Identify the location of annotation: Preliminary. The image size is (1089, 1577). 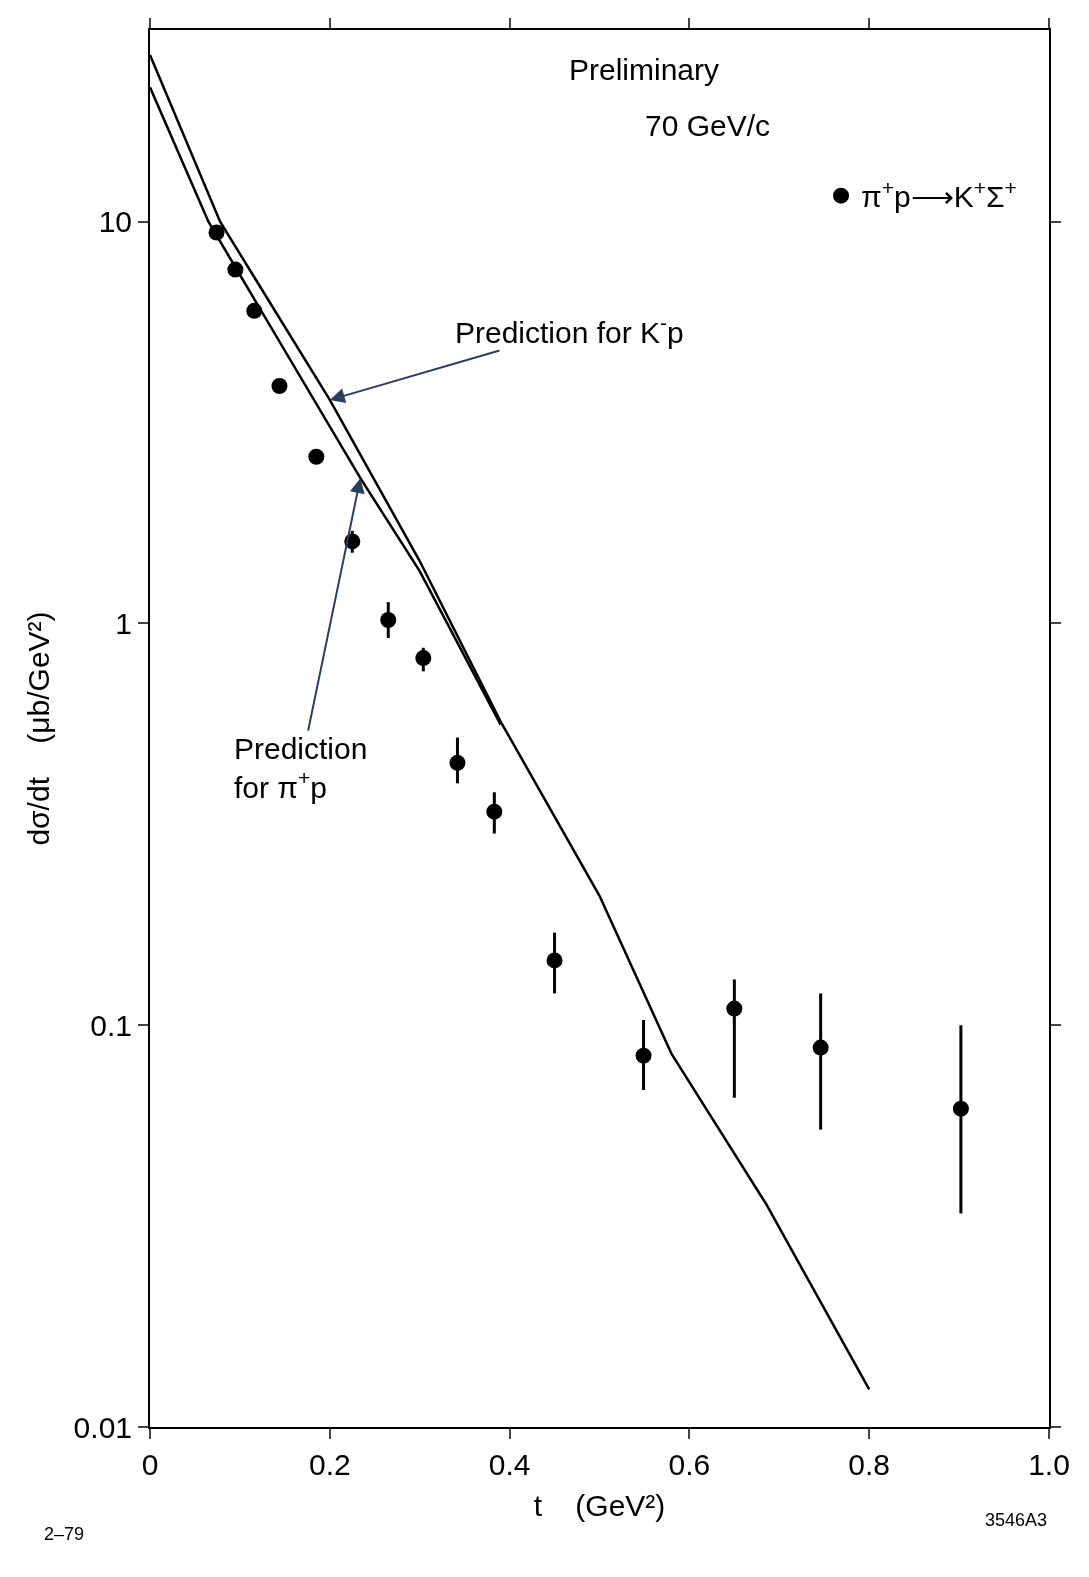
(644, 69).